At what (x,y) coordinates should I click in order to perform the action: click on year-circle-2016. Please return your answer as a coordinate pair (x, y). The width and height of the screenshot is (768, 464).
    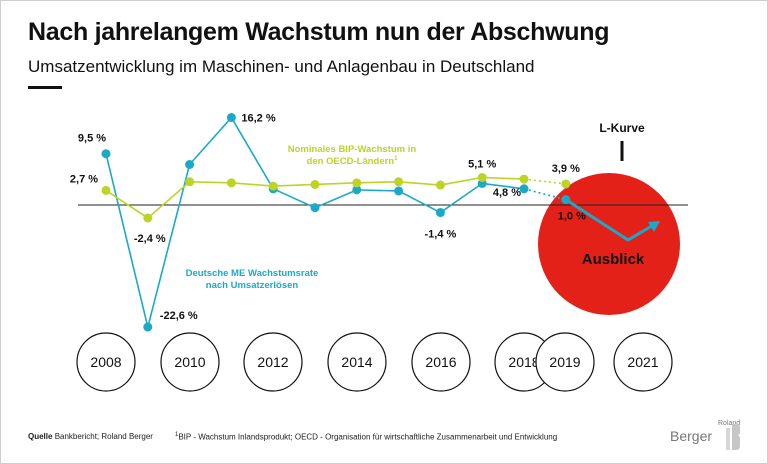
    Looking at the image, I should click on (441, 362).